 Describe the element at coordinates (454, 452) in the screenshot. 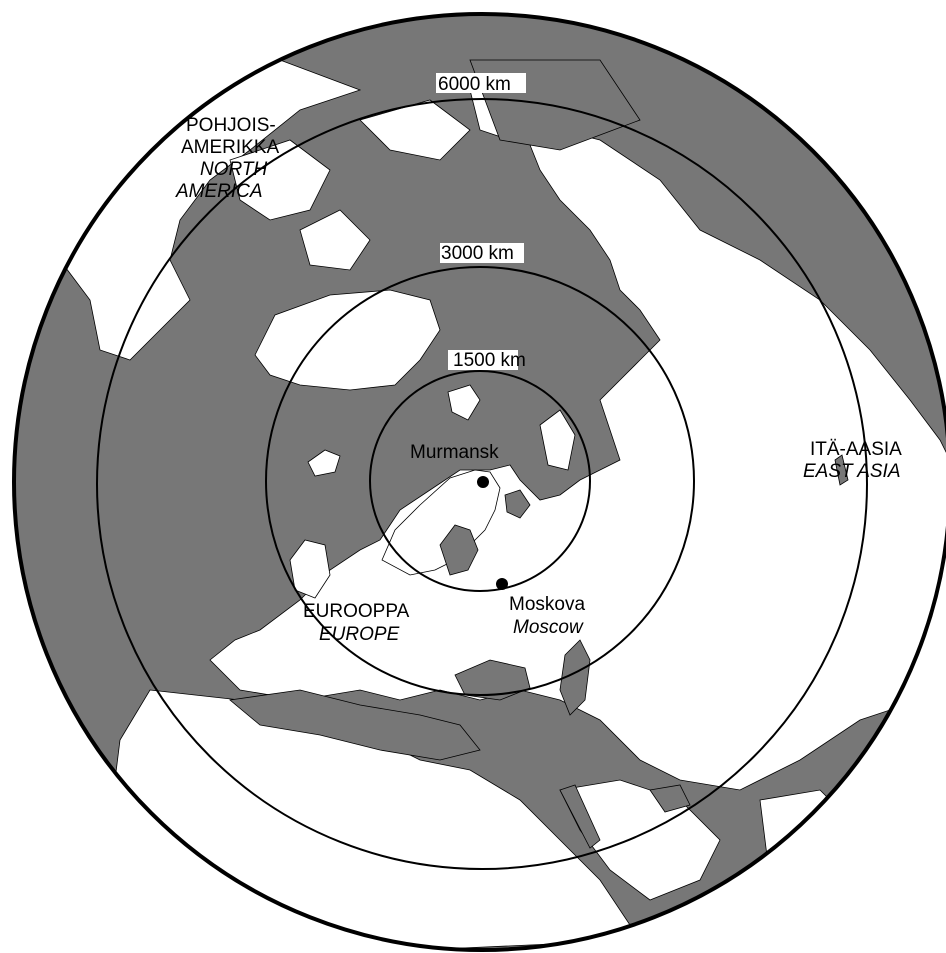

I see `murmansk-label: Murmansk` at that location.